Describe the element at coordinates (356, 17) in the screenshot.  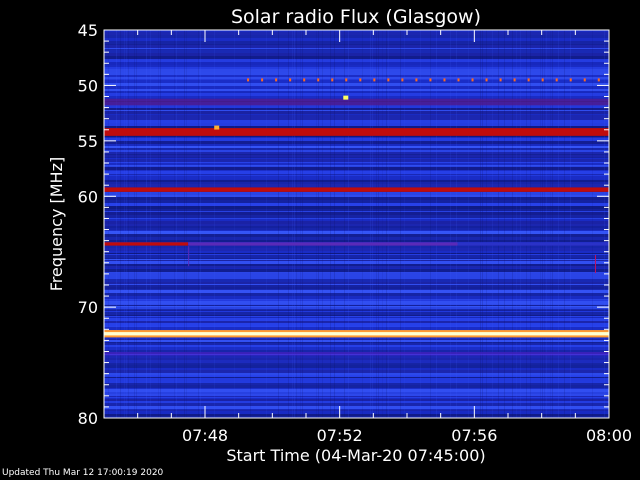
I see `chart-title: Solar radio Flux (Glasgow)` at that location.